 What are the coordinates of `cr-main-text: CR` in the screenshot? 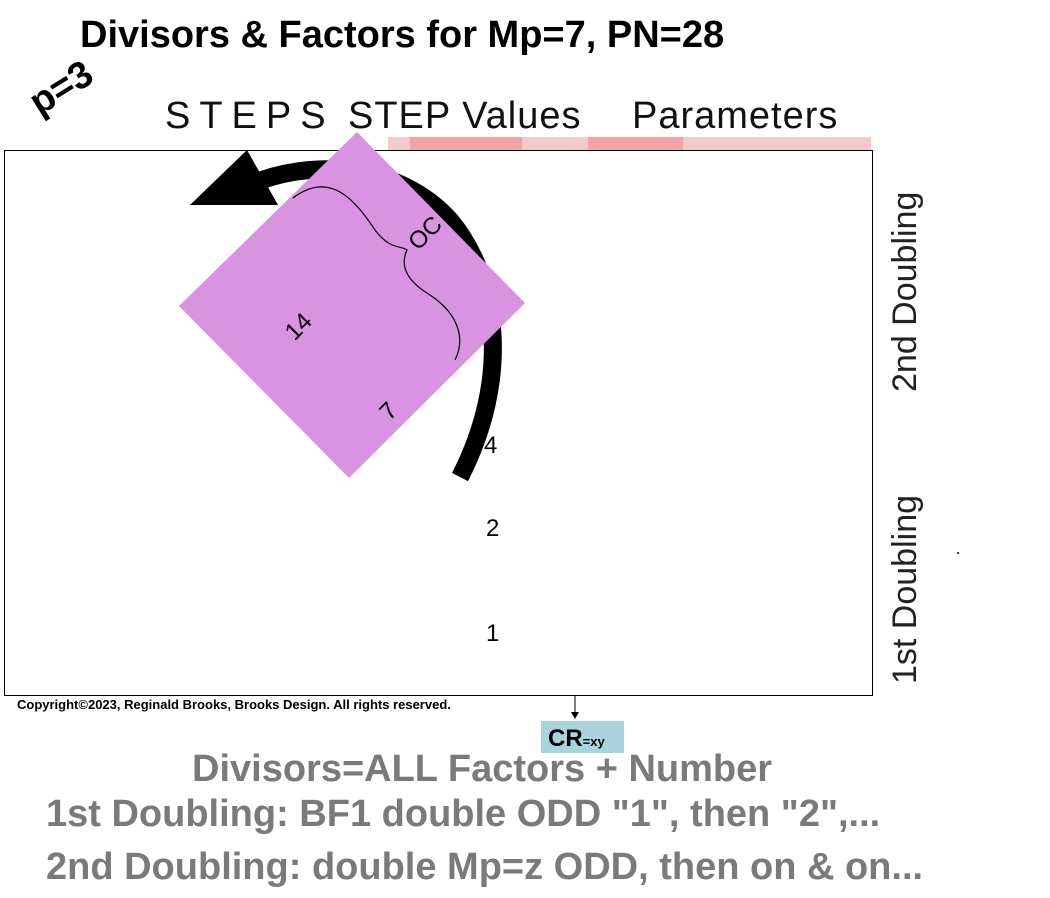 It's located at (565, 738).